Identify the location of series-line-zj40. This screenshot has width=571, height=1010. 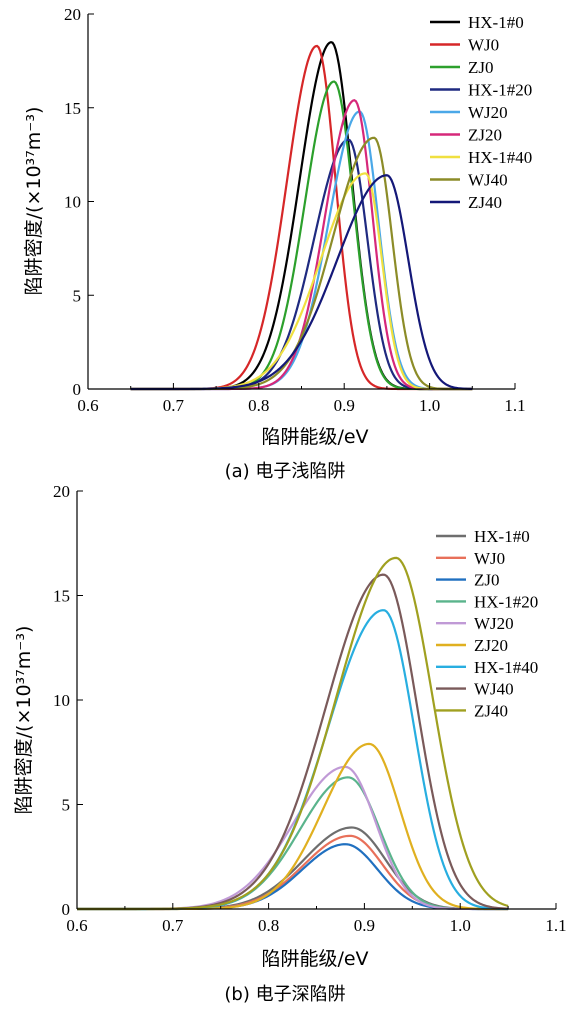
(301, 282).